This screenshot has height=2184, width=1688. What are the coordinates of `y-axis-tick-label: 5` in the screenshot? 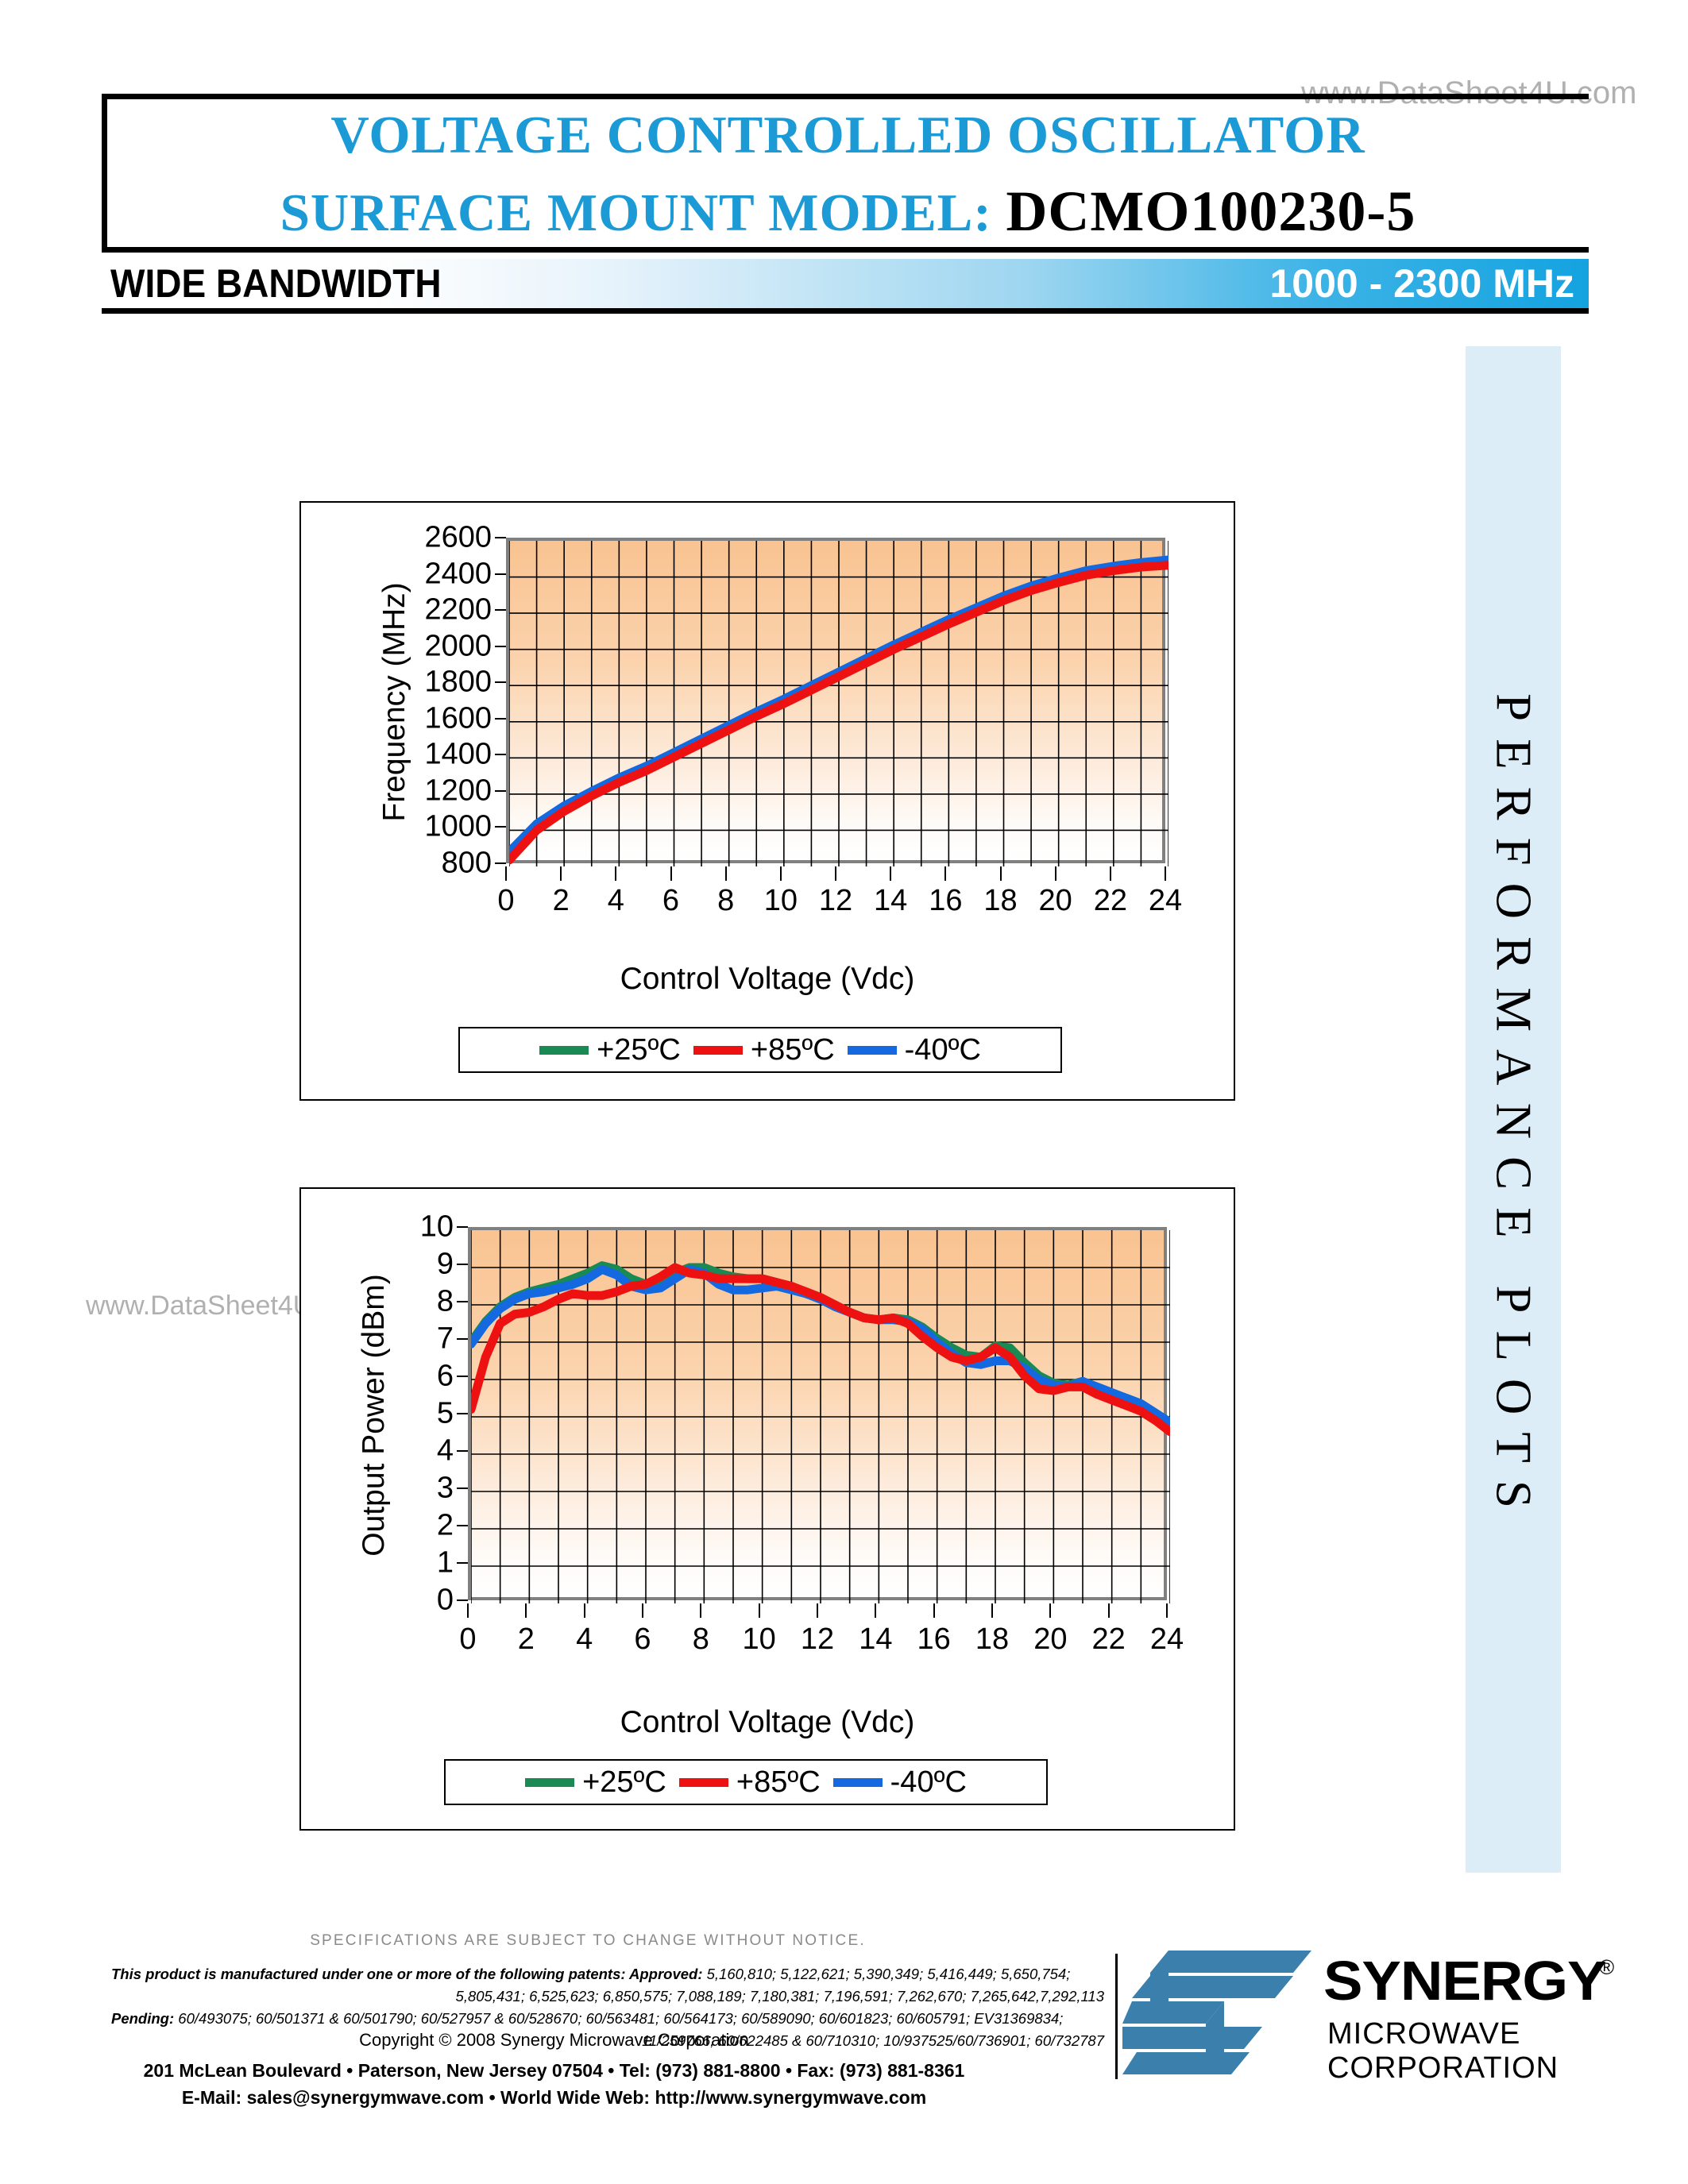 It's located at (445, 1413).